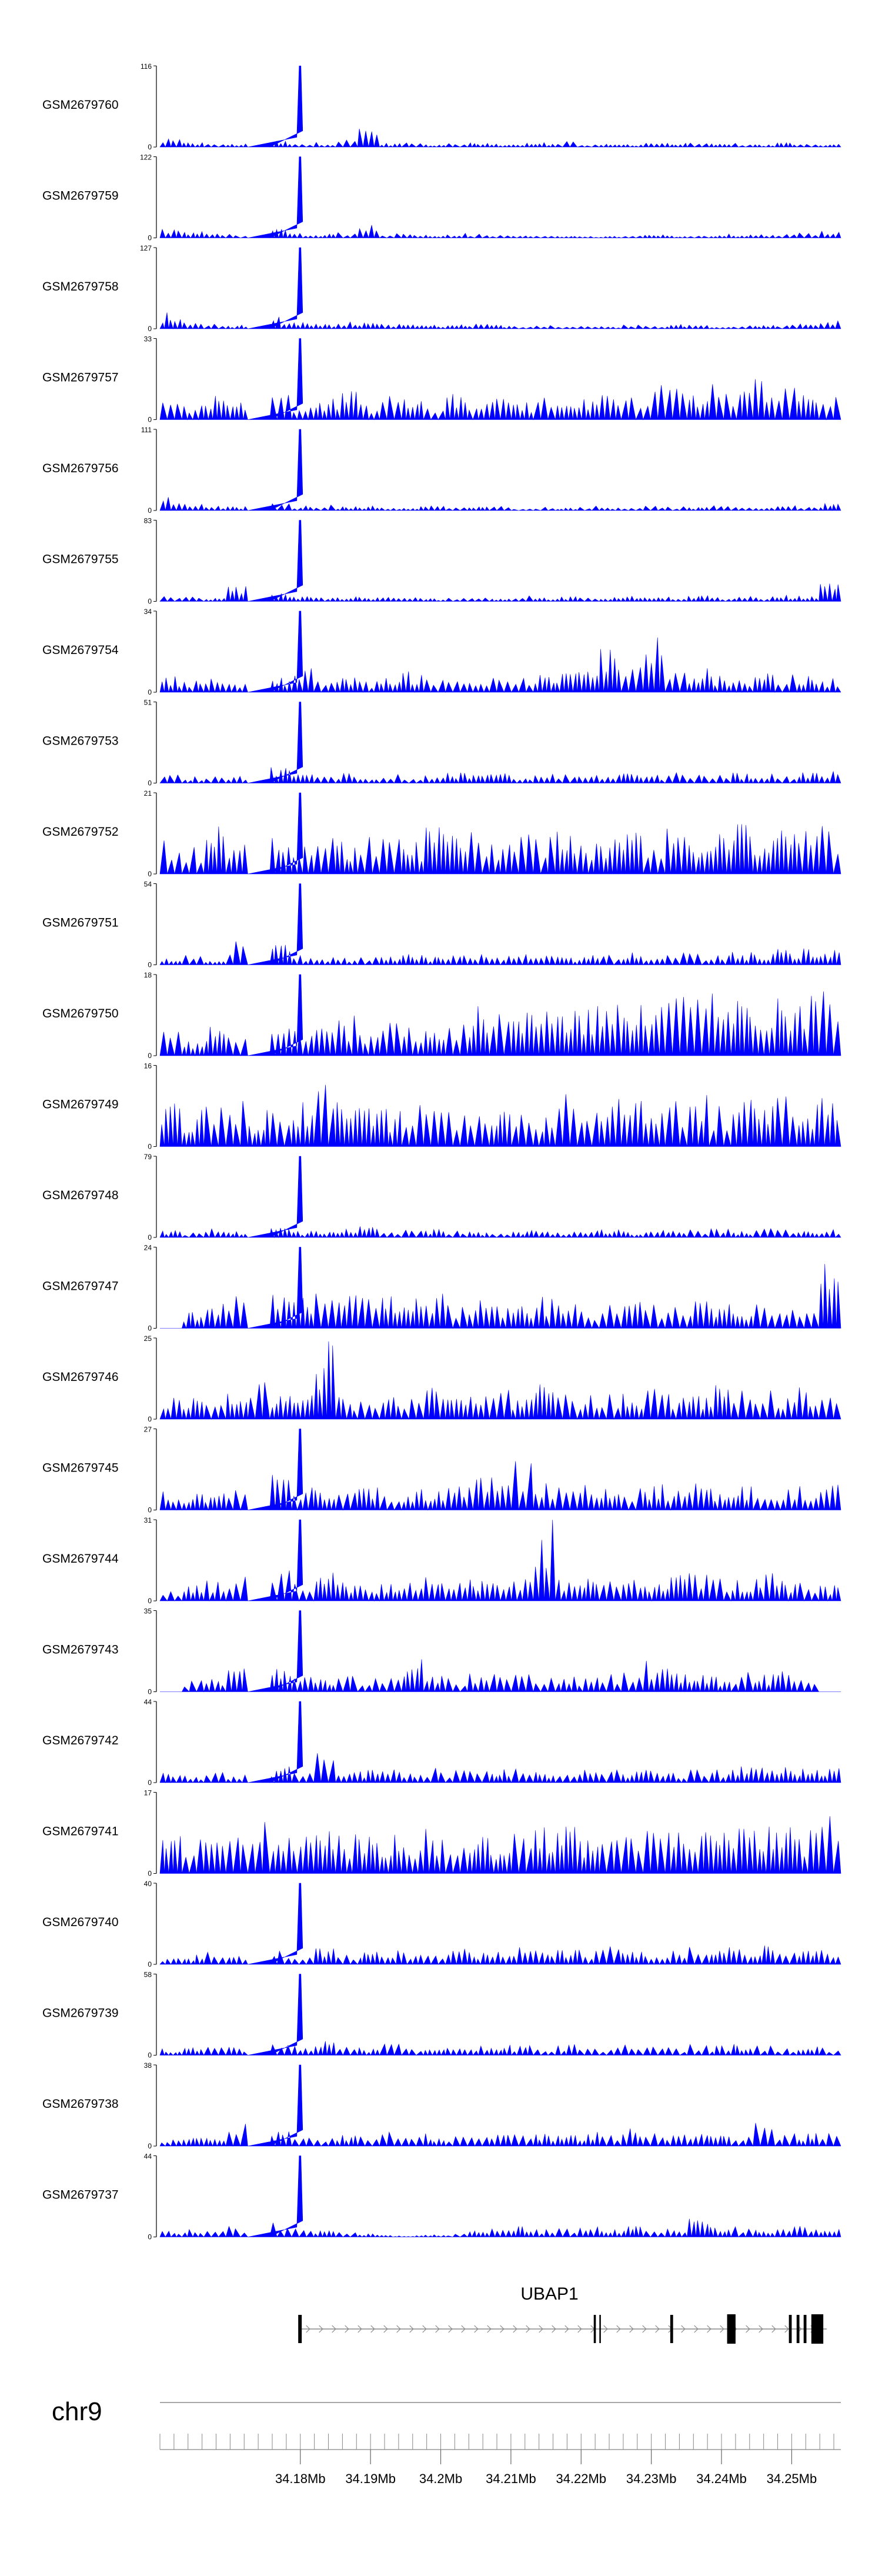  Describe the element at coordinates (148, 1884) in the screenshot. I see `y-max-label: 40` at that location.